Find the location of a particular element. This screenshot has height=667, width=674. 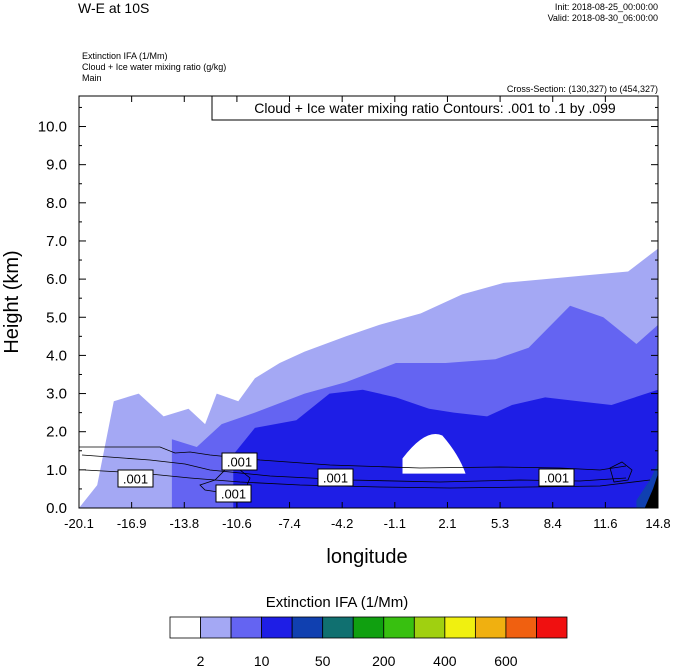

contour-labels: .001 .001 .001 .001 .001 is located at coordinates (346, 477).